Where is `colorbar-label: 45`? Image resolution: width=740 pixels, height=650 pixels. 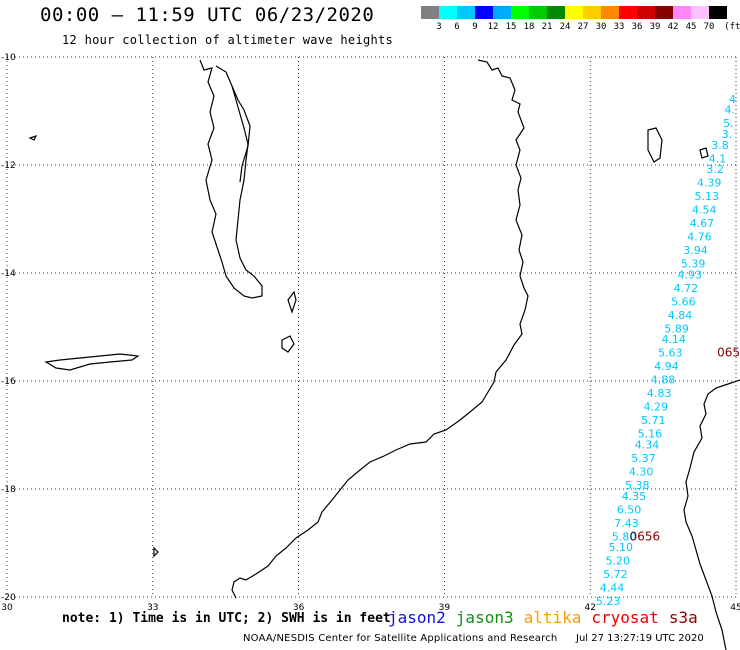 colorbar-label: 45 is located at coordinates (691, 27).